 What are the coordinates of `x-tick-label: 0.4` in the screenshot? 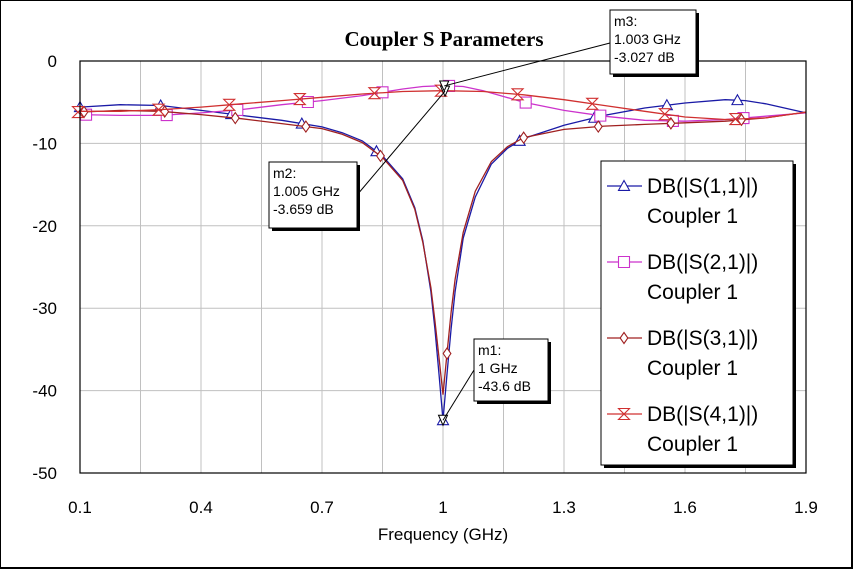 It's located at (201, 507).